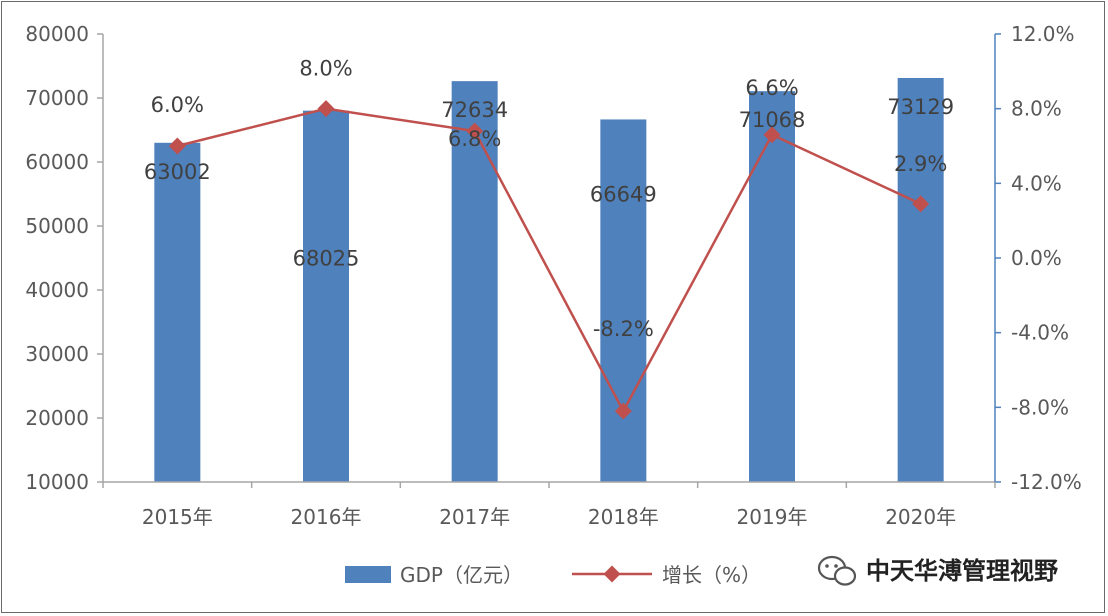 This screenshot has width=1108, height=616. I want to click on x-tick-label: 2015年, so click(177, 517).